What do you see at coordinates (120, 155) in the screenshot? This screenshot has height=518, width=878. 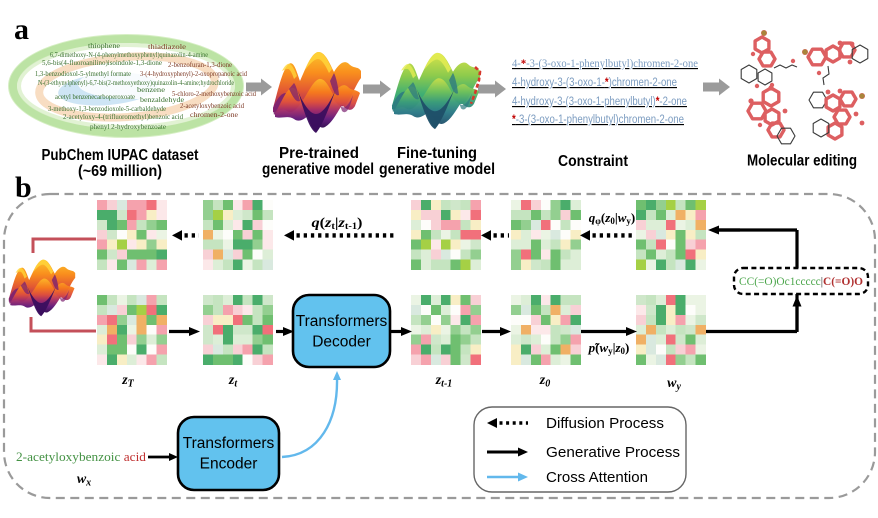 I see `svg-text: PubChem IUPAC dataset` at bounding box center [120, 155].